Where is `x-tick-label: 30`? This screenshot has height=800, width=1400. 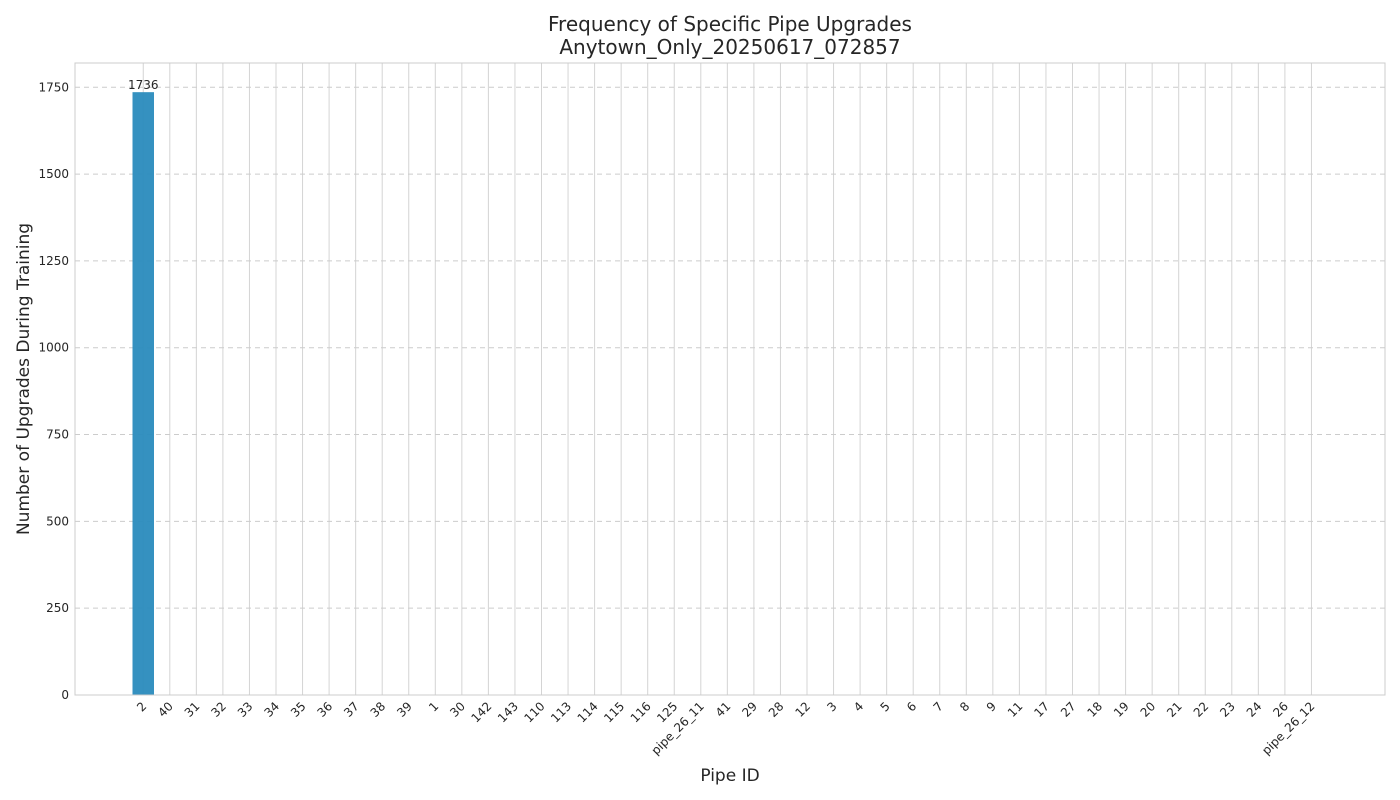 x-tick-label: 30 is located at coordinates (457, 709).